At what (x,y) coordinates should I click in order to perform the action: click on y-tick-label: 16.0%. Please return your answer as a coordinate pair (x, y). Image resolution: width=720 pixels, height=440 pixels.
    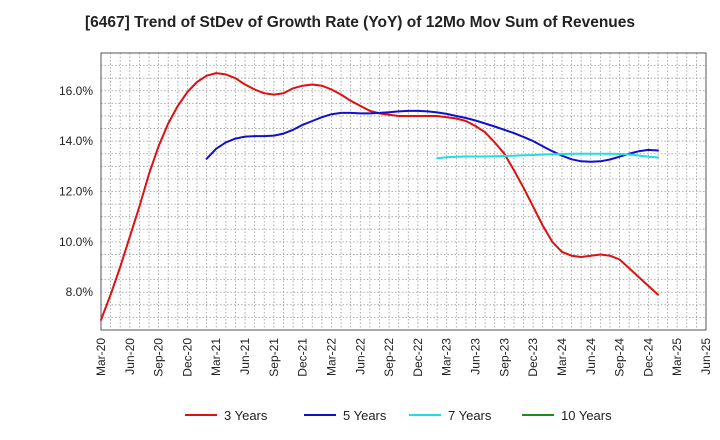
    Looking at the image, I should click on (76, 91).